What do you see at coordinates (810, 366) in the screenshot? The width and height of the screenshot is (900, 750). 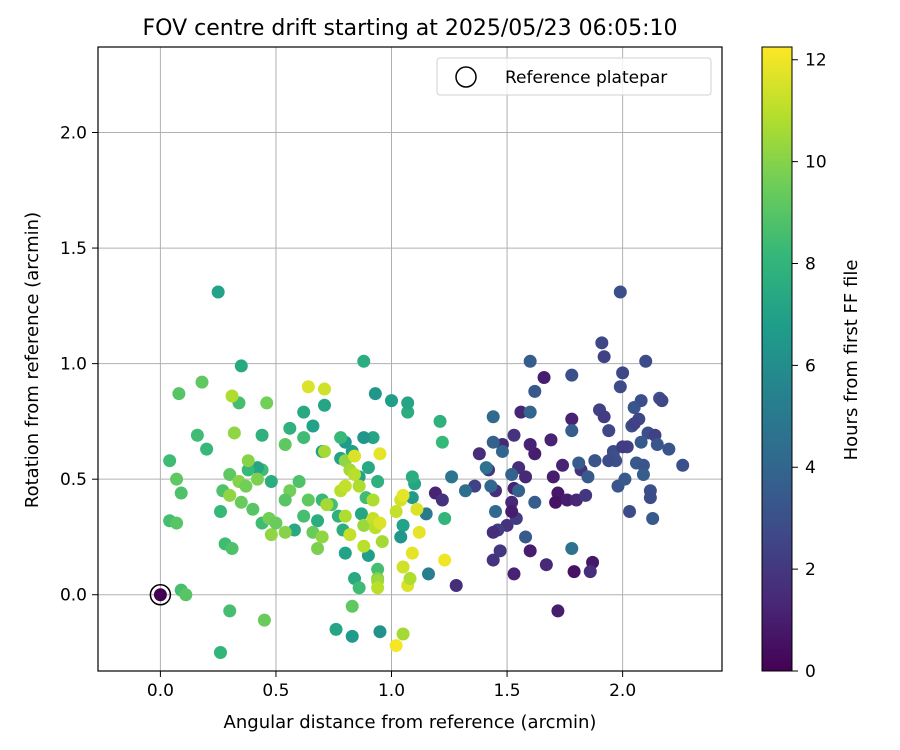 I see `colorbar-tick-label: 6` at bounding box center [810, 366].